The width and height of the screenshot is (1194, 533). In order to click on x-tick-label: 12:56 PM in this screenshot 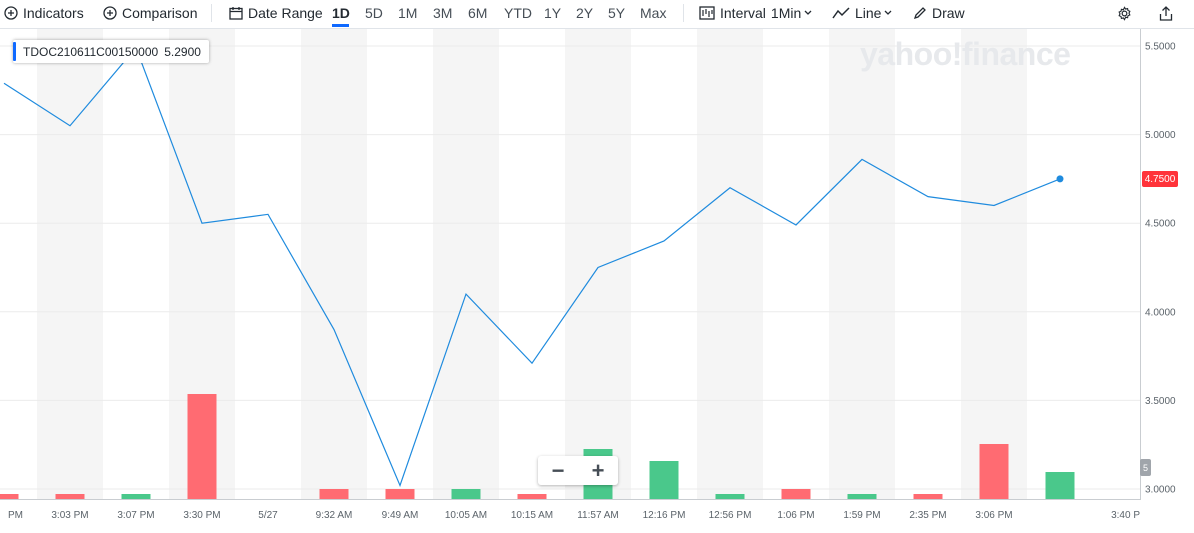, I will do `click(730, 515)`.